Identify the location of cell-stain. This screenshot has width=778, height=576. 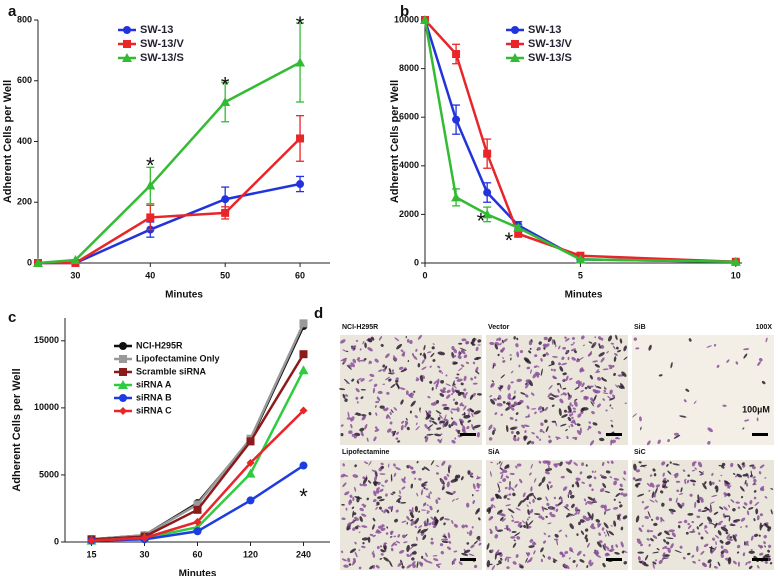
(703, 515).